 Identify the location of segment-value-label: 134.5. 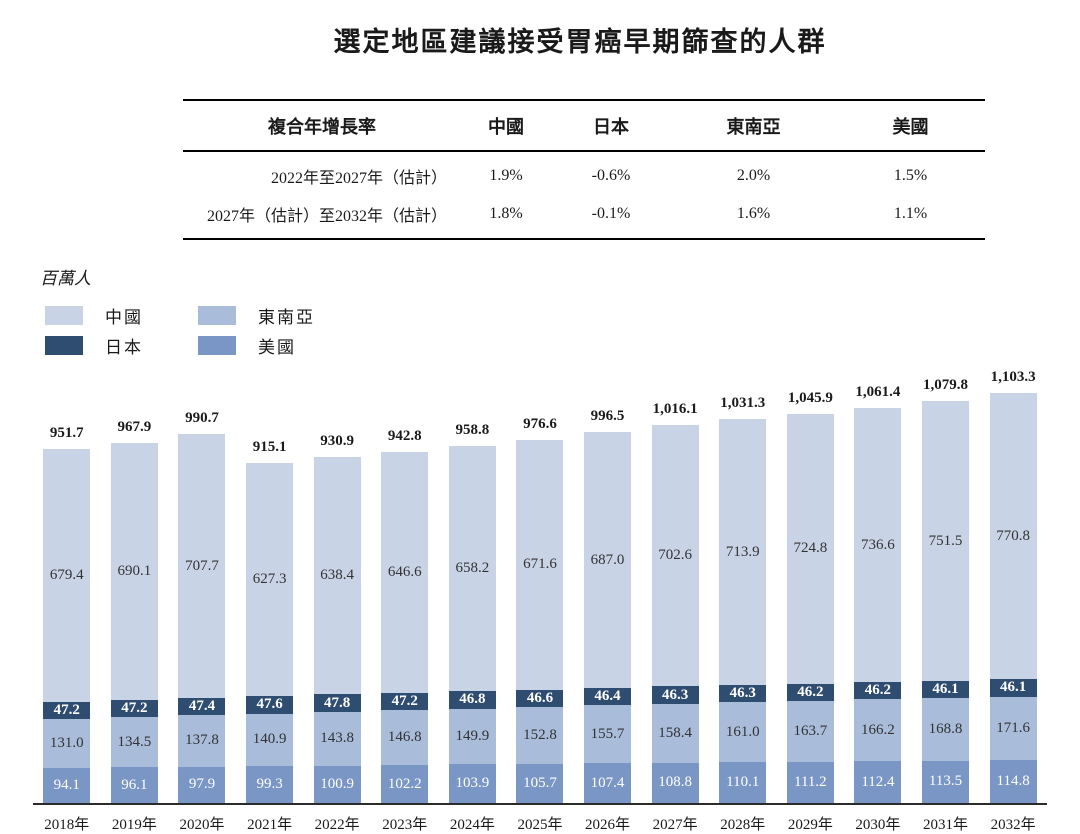
(134, 741).